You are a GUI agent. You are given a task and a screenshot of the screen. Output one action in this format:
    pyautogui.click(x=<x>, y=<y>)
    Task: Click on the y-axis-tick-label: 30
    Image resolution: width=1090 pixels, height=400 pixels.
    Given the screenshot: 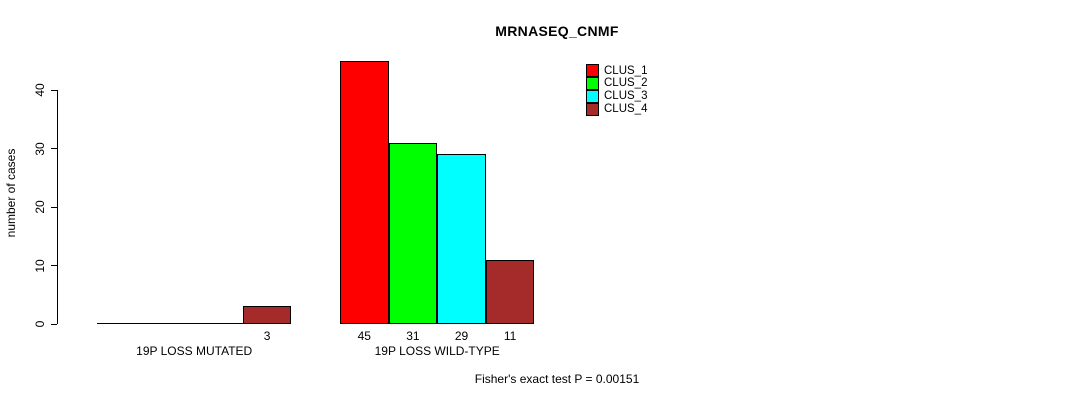 What is the action you would take?
    pyautogui.click(x=40, y=148)
    